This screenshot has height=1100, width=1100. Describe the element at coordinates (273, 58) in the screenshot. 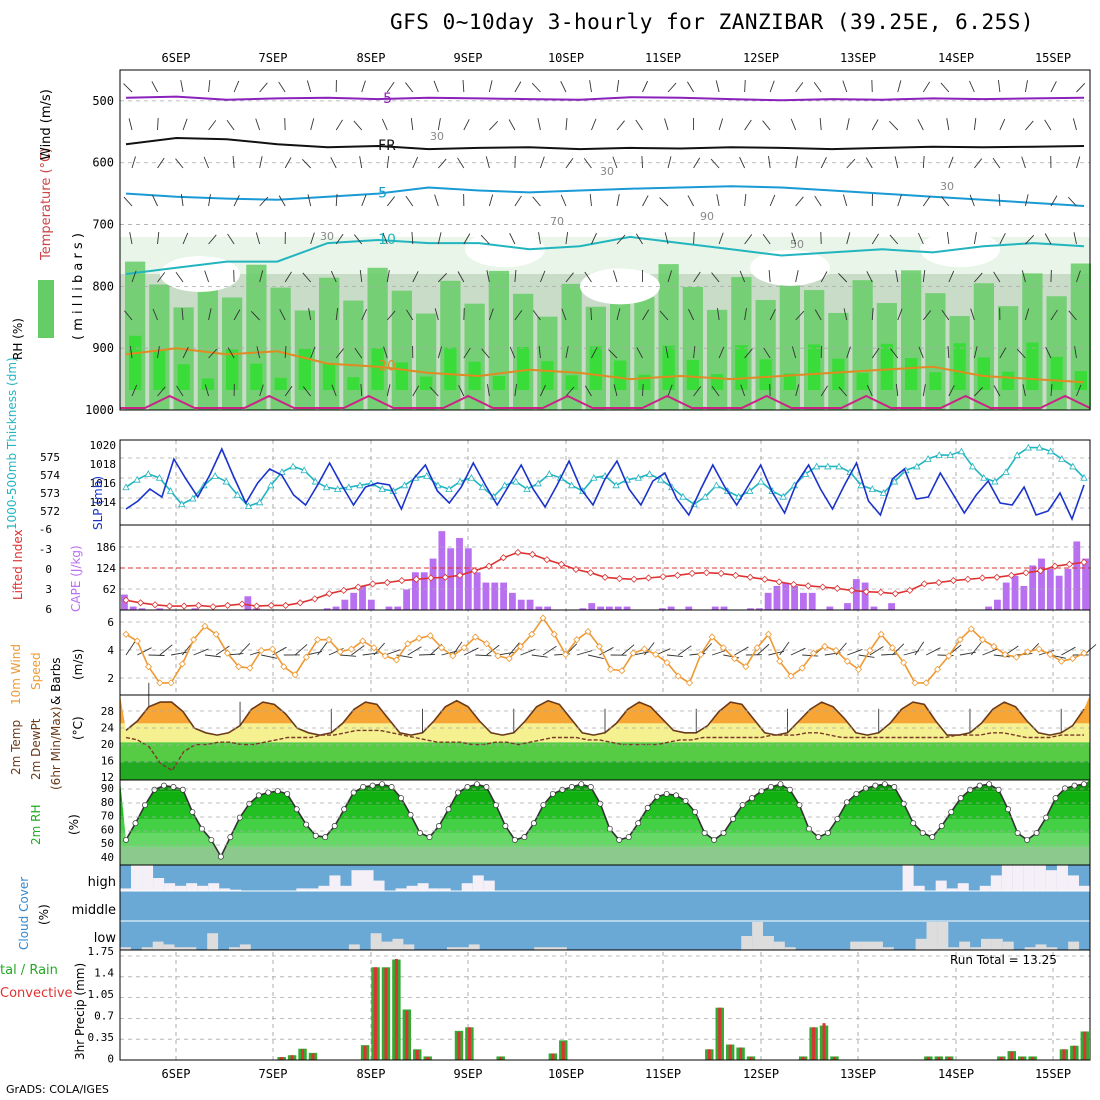

I see `x-tick-label-top: 7SEP` at that location.